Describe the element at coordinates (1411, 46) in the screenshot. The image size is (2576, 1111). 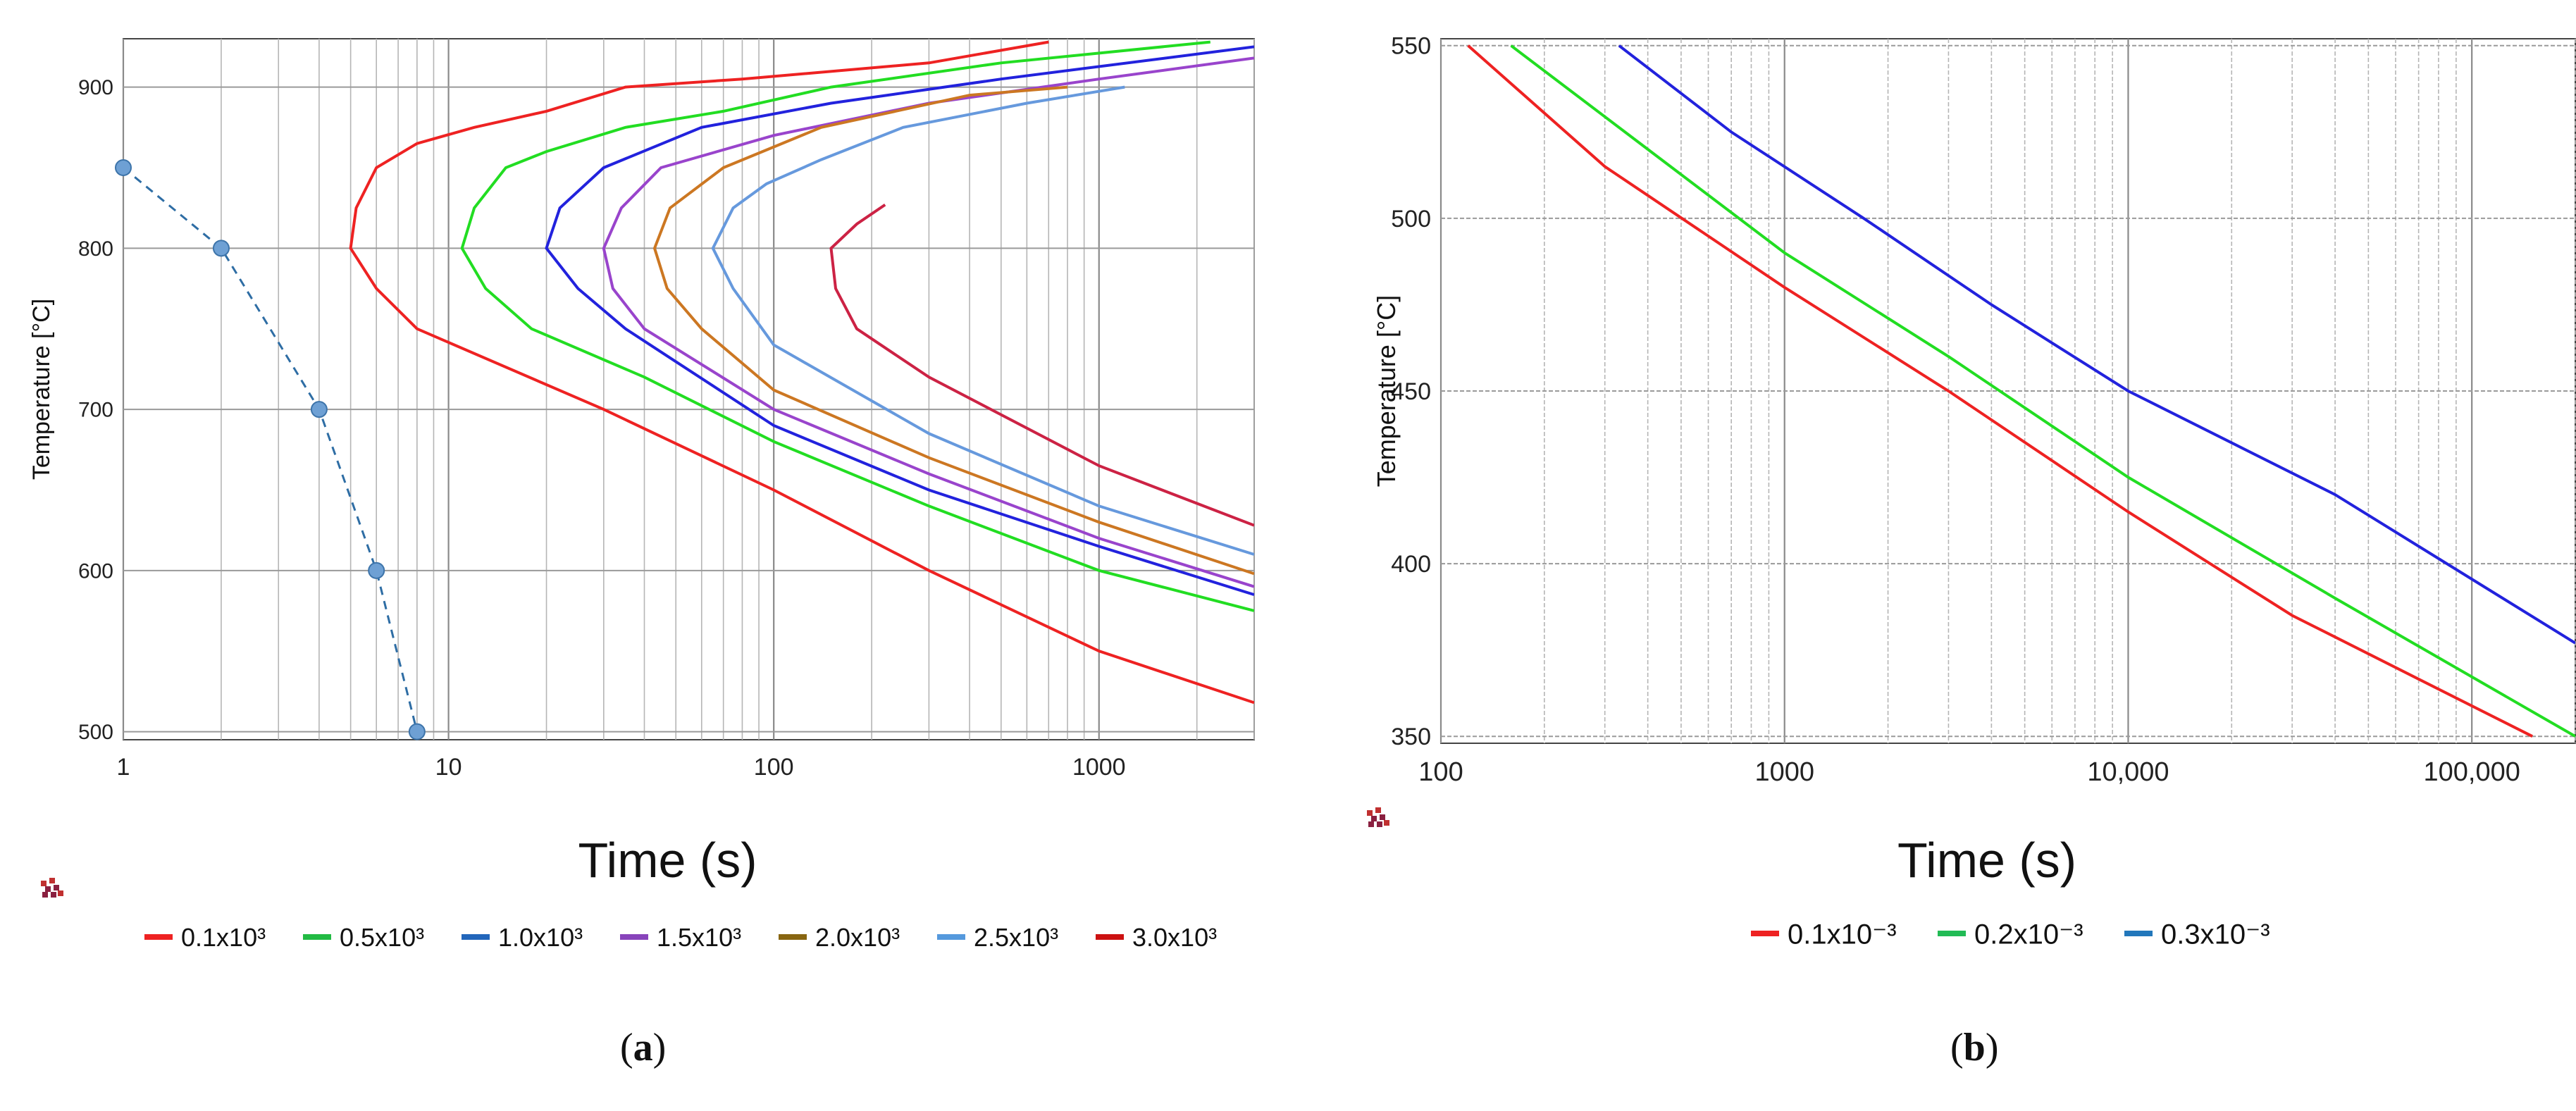
I see `y-tick-label: 550` at that location.